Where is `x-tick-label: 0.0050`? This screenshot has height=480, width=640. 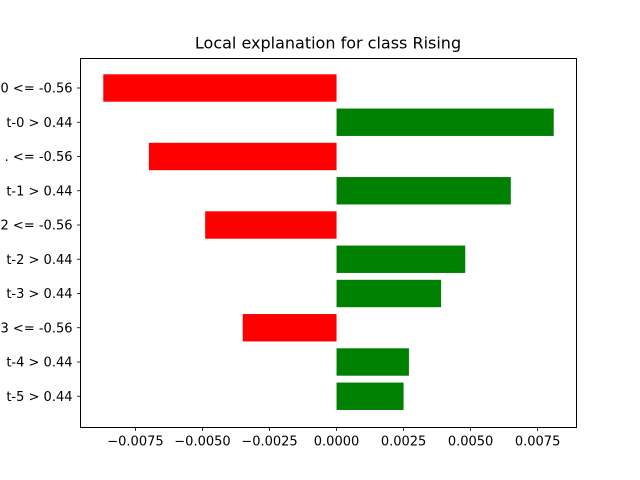
x-tick-label: 0.0050 is located at coordinates (471, 442).